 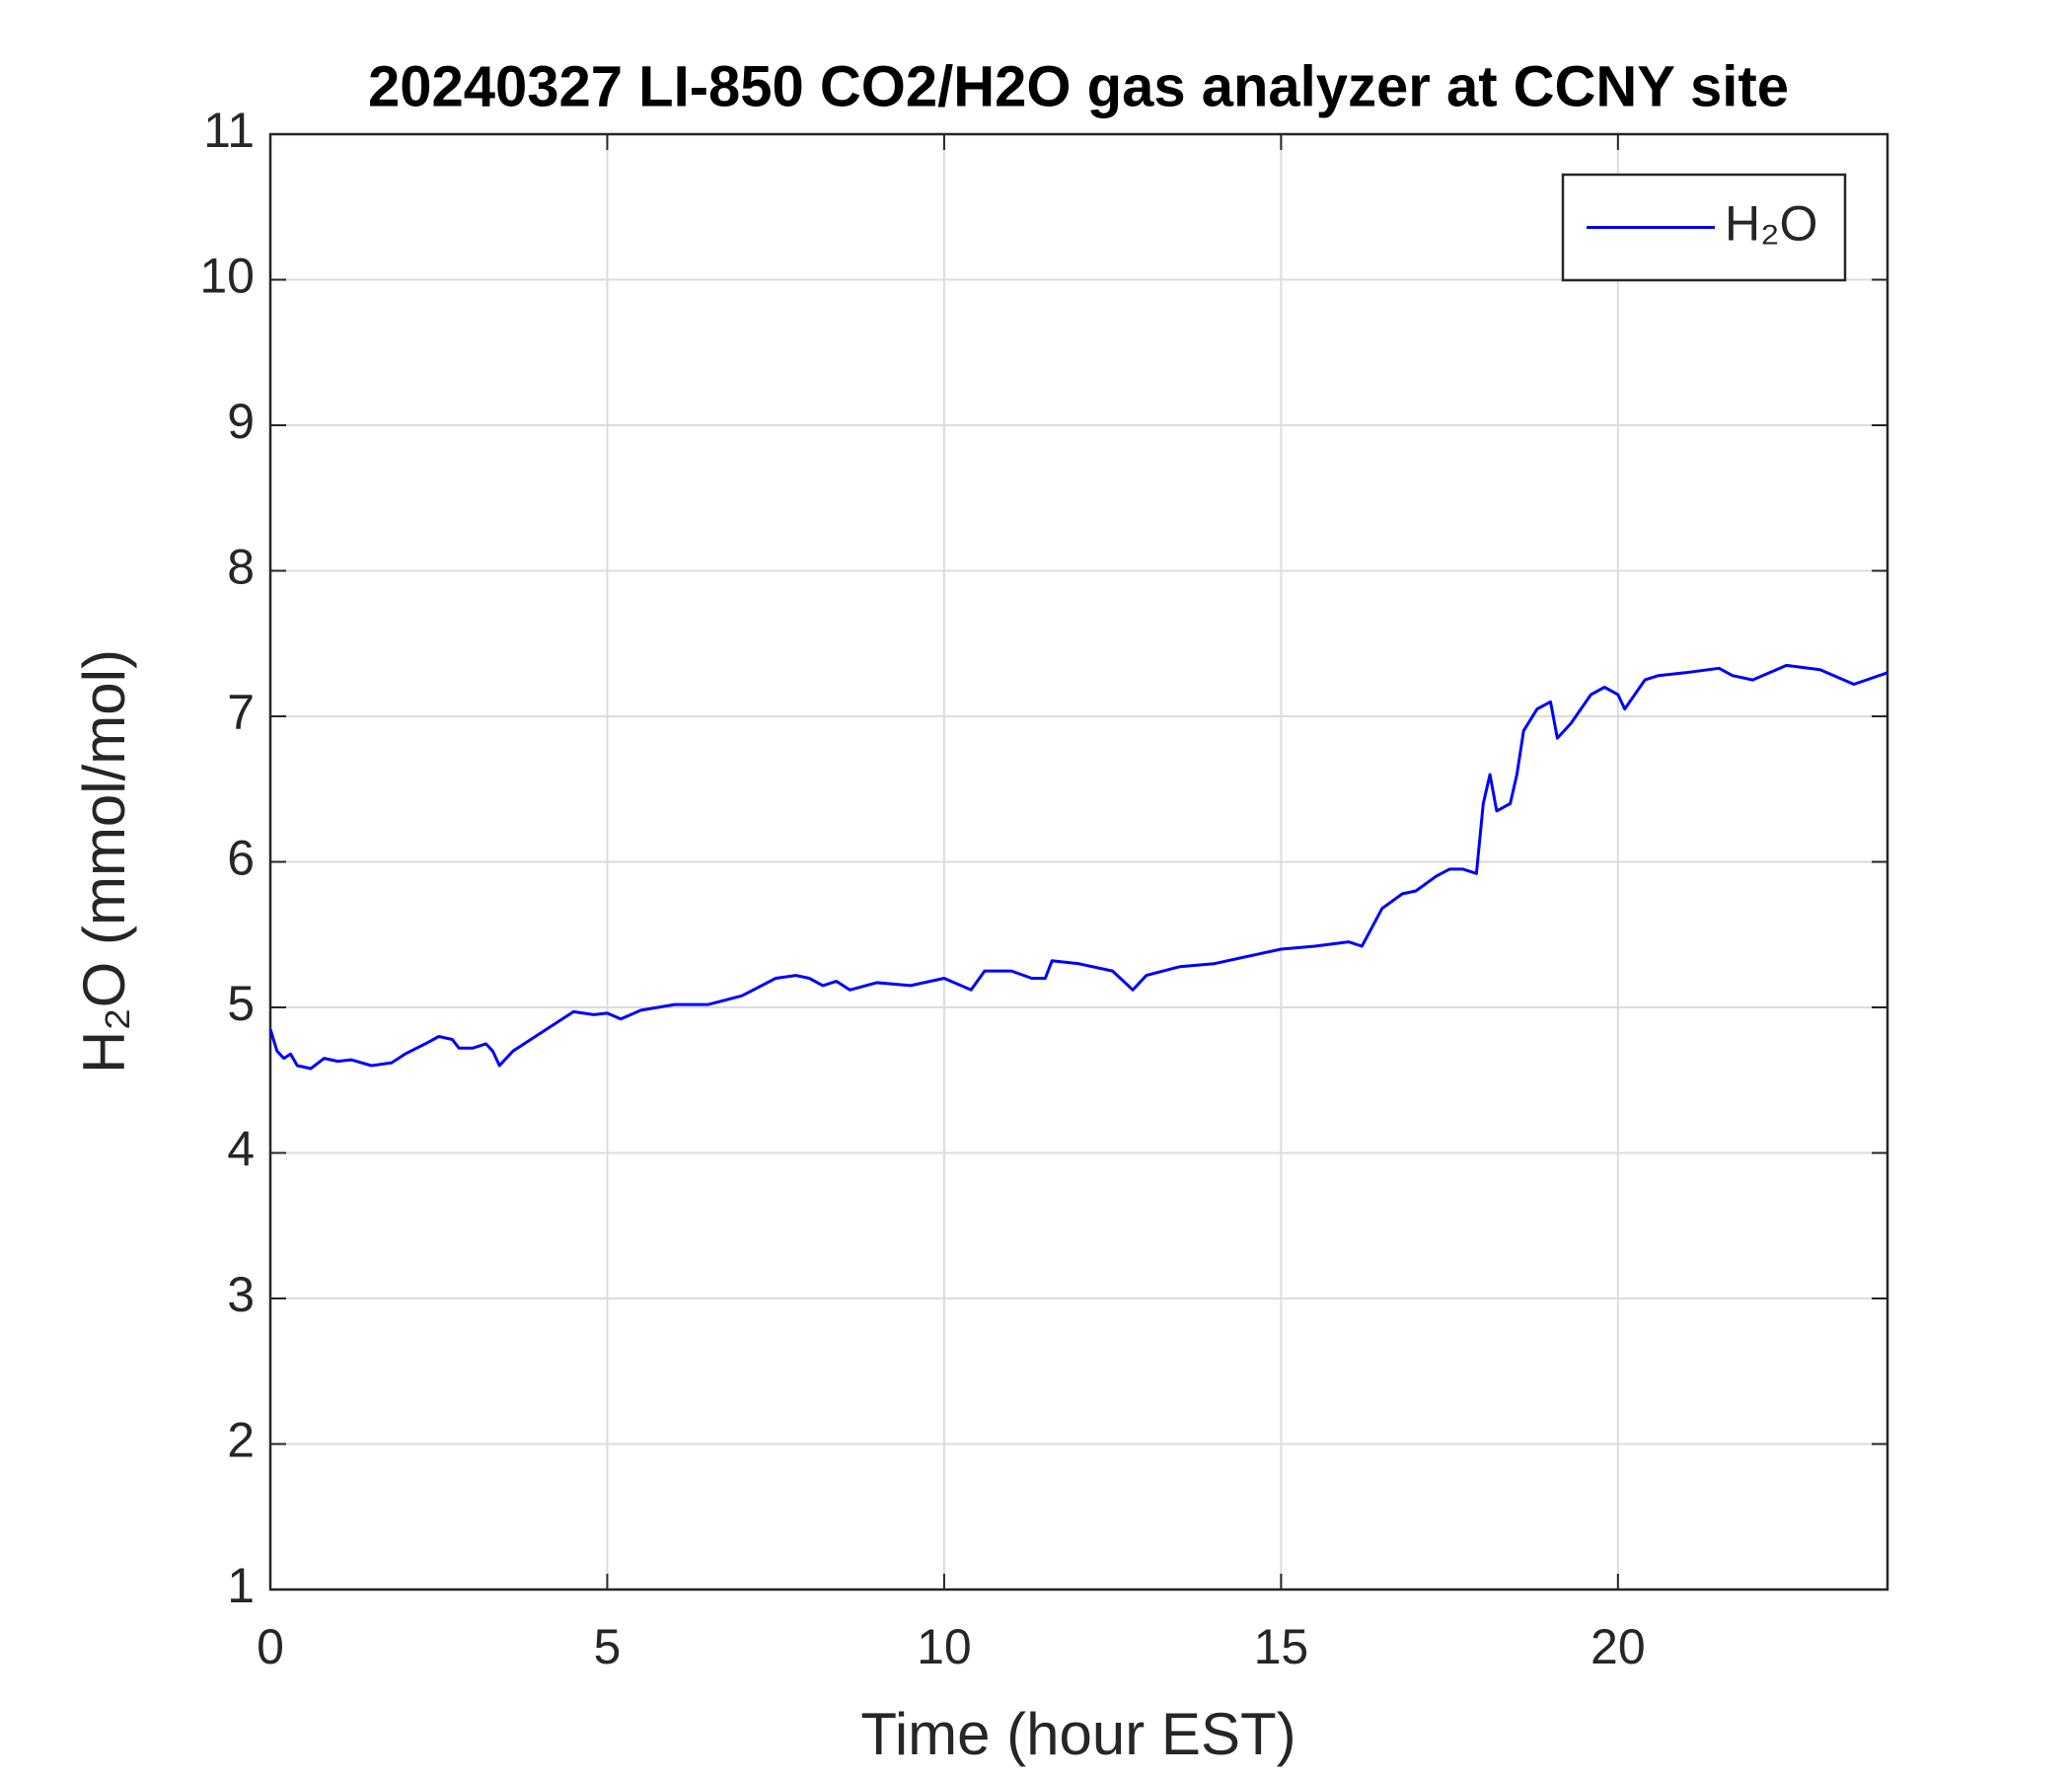 What do you see at coordinates (241, 1440) in the screenshot?
I see `y-tick-label: 2` at bounding box center [241, 1440].